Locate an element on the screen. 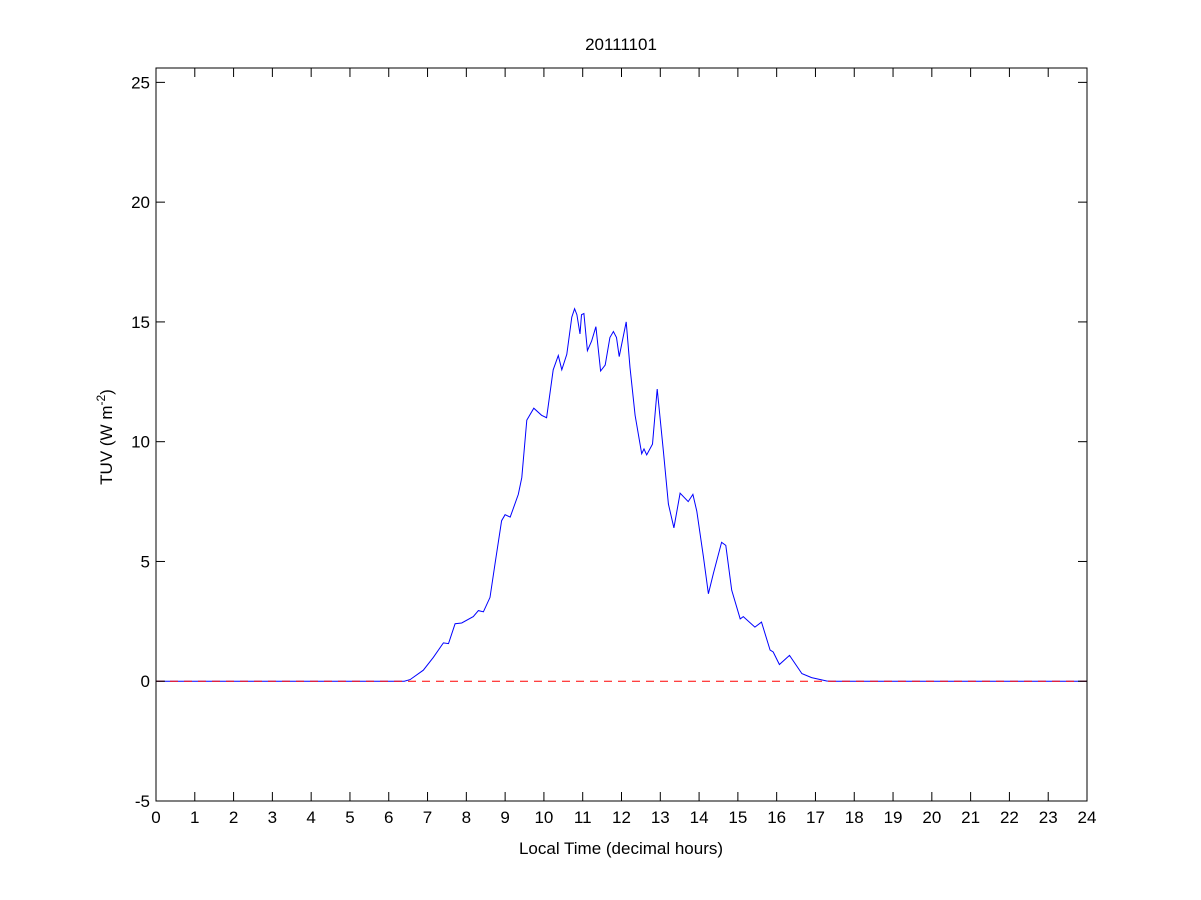 The image size is (1201, 900). y-tick-label: 25 is located at coordinates (140, 82).